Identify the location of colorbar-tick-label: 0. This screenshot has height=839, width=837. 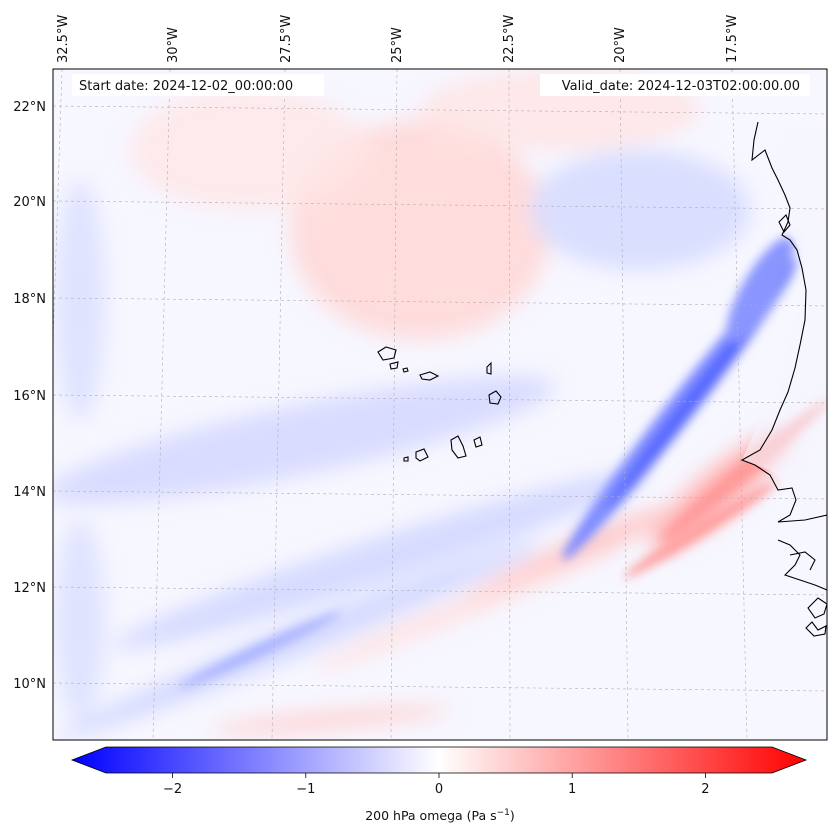
(439, 789).